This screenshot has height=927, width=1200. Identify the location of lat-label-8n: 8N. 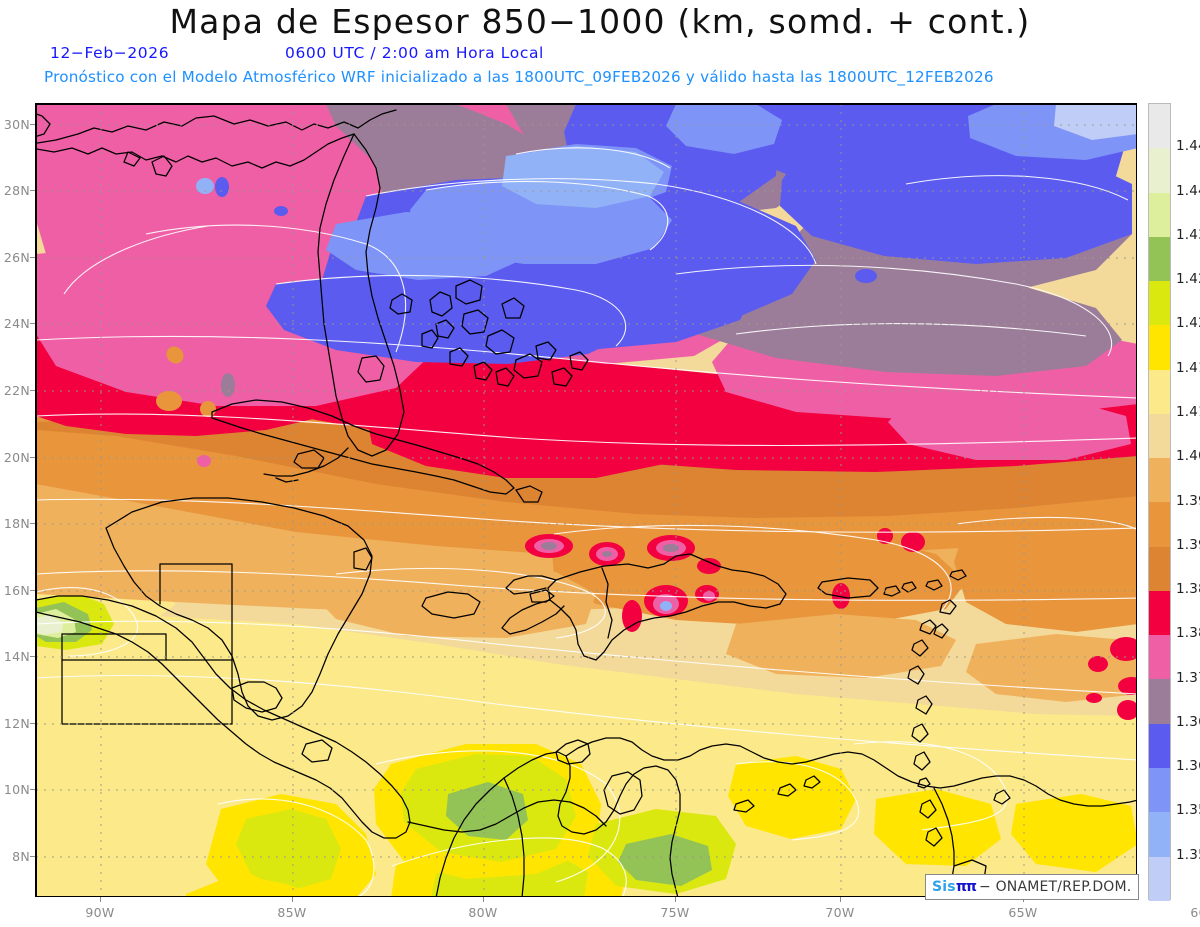
(21, 856).